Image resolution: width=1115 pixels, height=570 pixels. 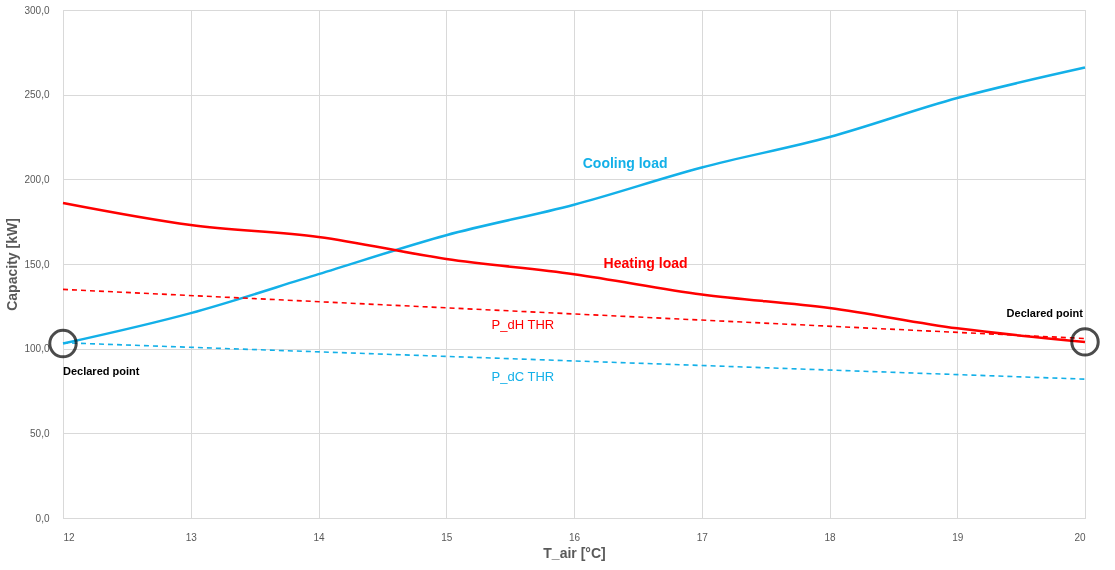 I want to click on x-tick-label: 14, so click(x=319, y=537).